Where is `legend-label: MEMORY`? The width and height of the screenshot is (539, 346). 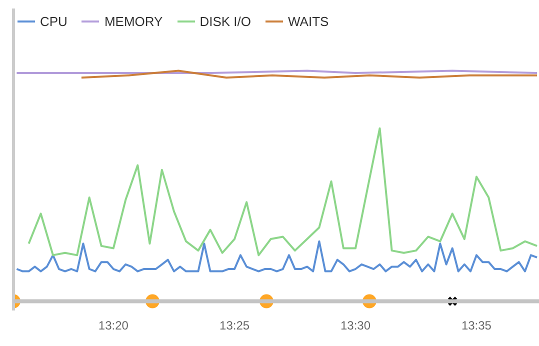 legend-label: MEMORY is located at coordinates (133, 21).